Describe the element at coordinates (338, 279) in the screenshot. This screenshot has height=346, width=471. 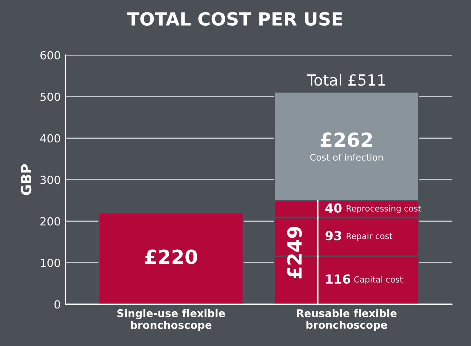
I see `data-label: 116` at that location.